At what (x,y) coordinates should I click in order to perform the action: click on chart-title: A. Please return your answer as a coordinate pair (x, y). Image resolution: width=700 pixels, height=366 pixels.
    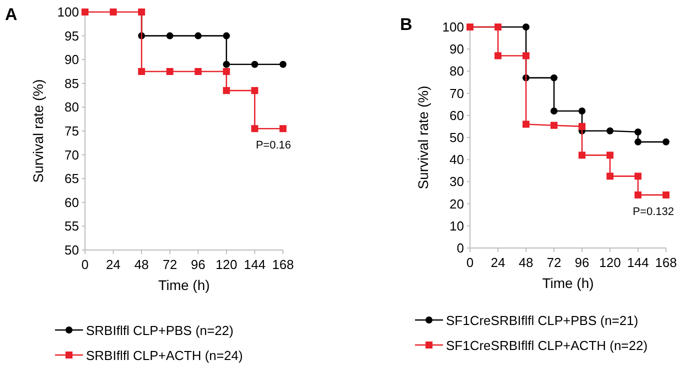
    Looking at the image, I should click on (11, 14).